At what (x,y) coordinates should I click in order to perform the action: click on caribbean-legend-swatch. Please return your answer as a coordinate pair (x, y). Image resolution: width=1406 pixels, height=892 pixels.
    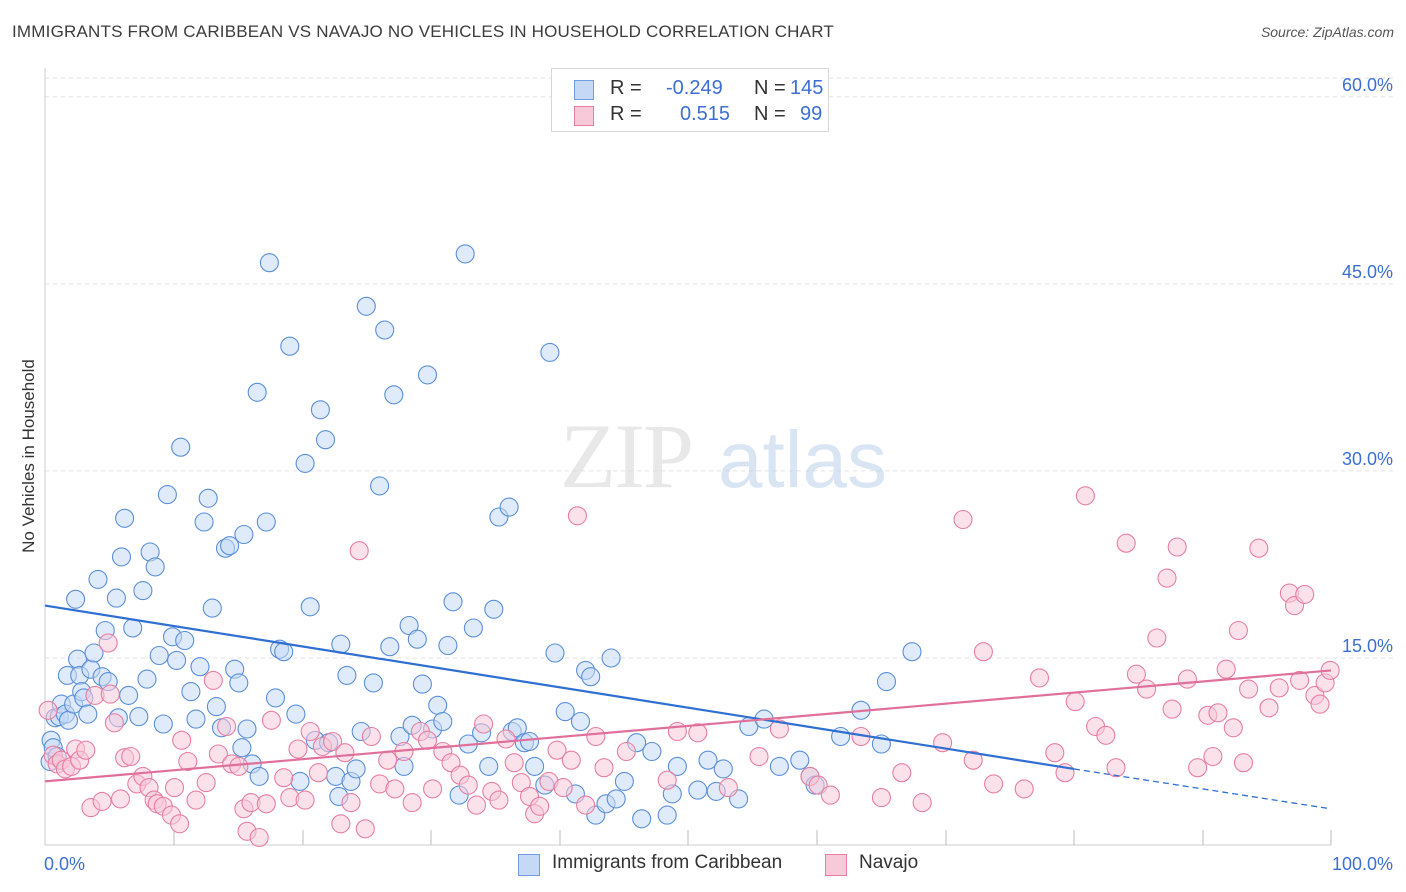
    Looking at the image, I should click on (529, 865).